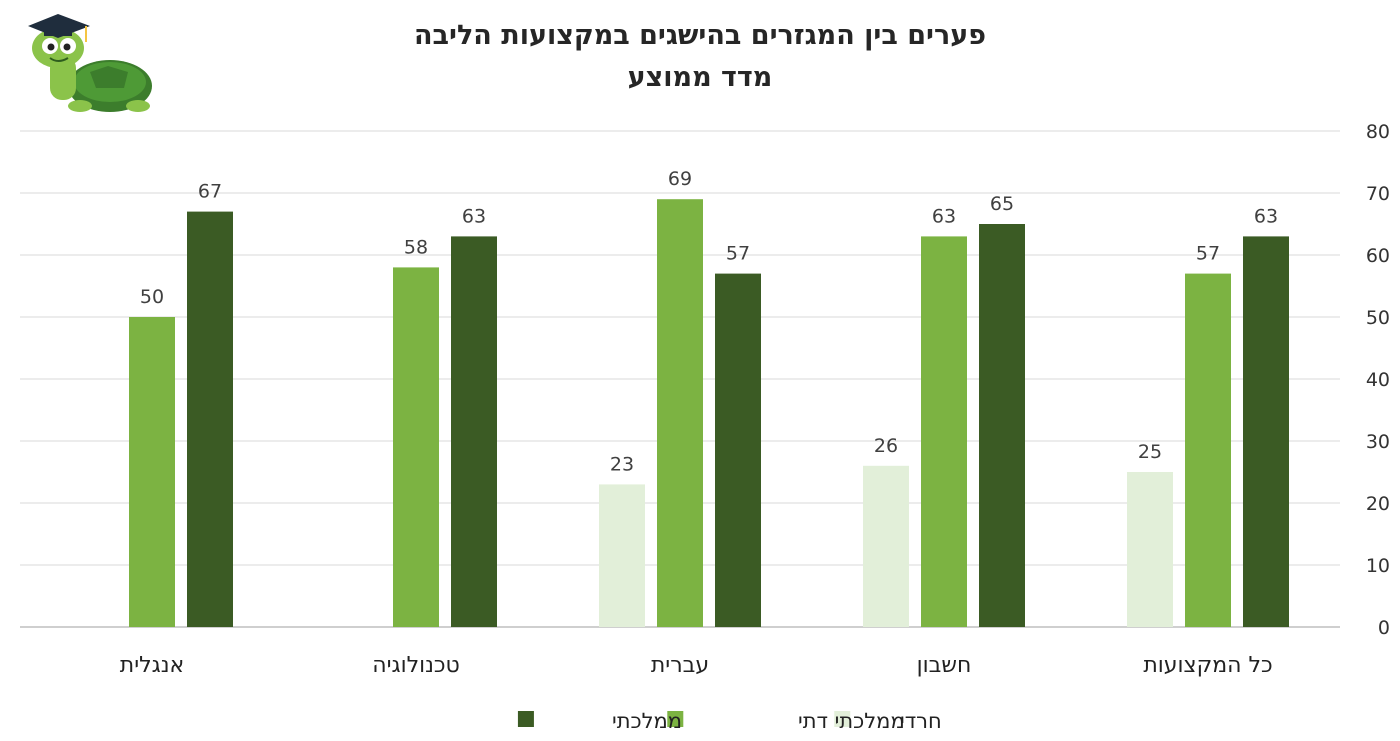 Image resolution: width=1400 pixels, height=741 pixels. What do you see at coordinates (1384, 628) in the screenshot?
I see `y-tick-label: 0` at bounding box center [1384, 628].